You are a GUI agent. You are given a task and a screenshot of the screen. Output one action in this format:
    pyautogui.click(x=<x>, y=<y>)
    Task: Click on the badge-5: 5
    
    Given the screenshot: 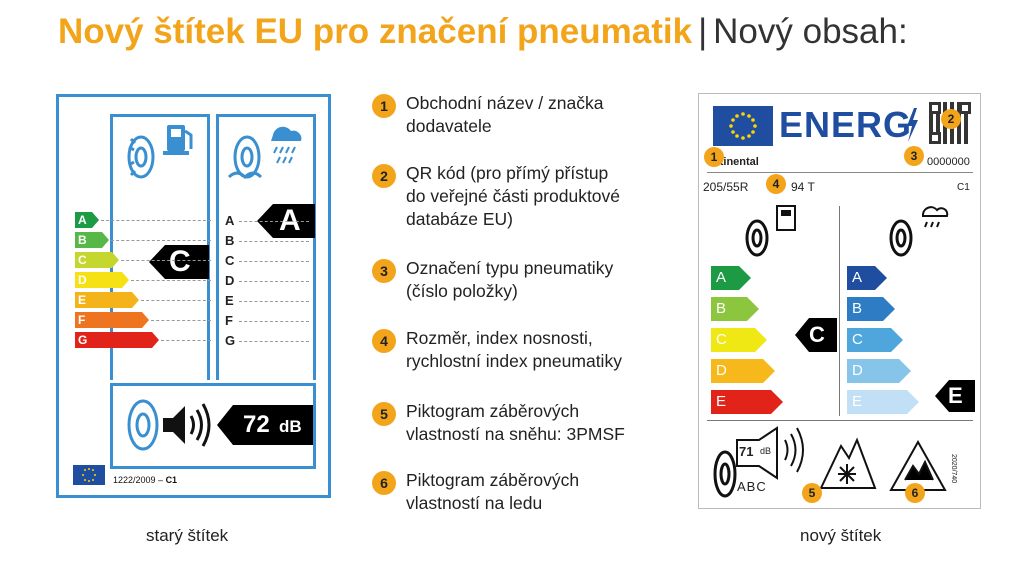 What is the action you would take?
    pyautogui.click(x=812, y=493)
    